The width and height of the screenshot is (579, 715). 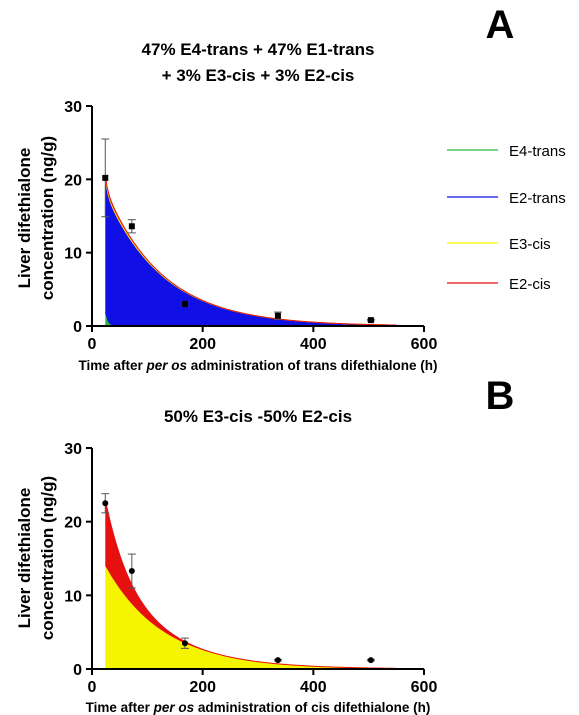 I want to click on area-e2-trans, so click(x=251, y=253).